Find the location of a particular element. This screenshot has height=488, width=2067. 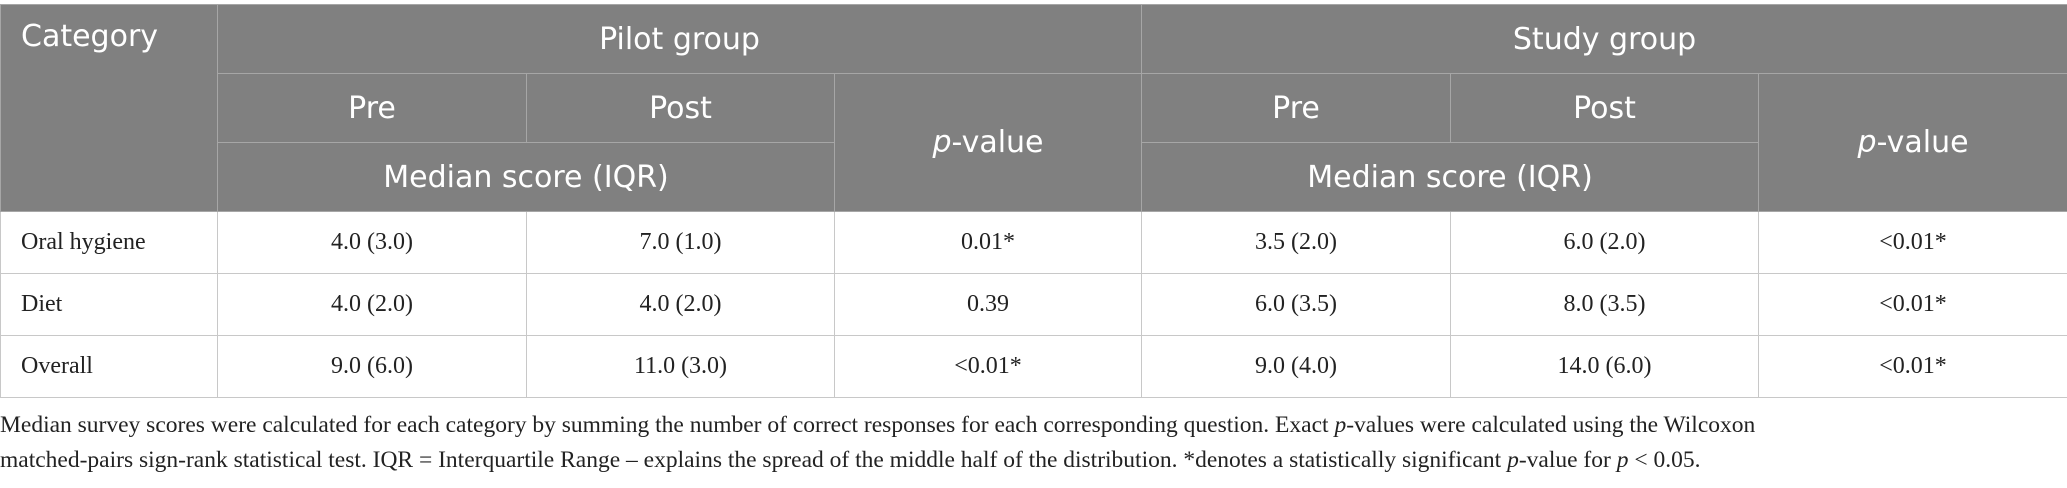

cell-text: 3.5 (2.0) is located at coordinates (1296, 242).